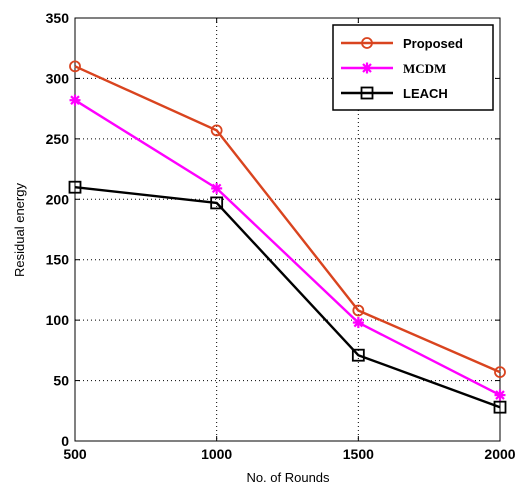 This screenshot has width=522, height=490. What do you see at coordinates (288, 477) in the screenshot?
I see `x-axis-label: No. of Rounds` at bounding box center [288, 477].